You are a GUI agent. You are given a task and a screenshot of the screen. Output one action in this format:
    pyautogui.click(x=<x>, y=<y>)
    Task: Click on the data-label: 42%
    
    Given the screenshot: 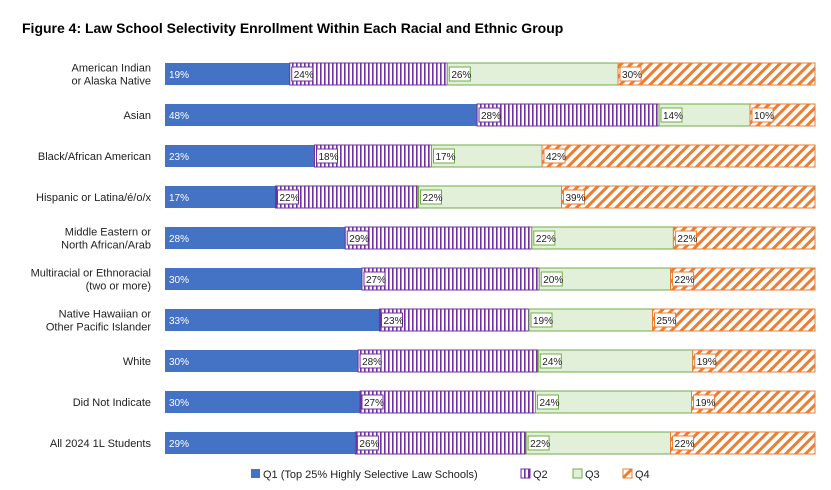 What is the action you would take?
    pyautogui.click(x=556, y=157)
    